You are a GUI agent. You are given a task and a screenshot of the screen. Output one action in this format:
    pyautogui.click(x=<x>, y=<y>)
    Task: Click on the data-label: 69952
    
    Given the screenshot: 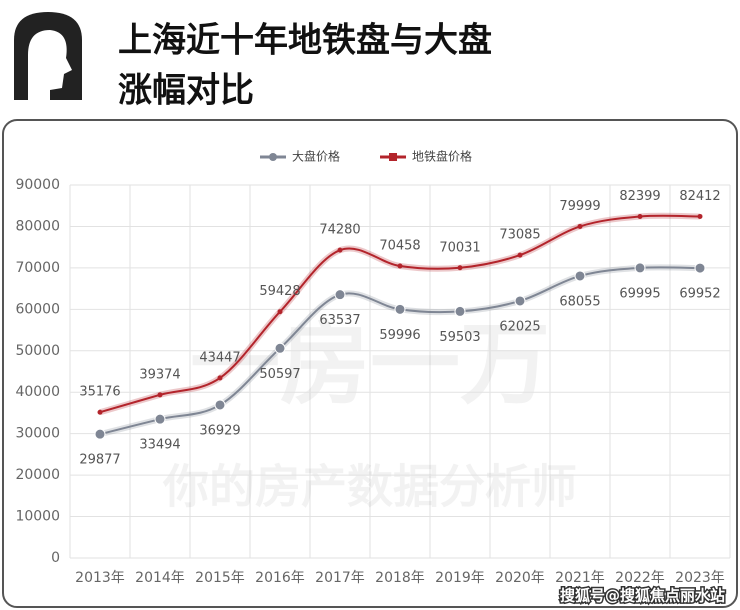 What is the action you would take?
    pyautogui.click(x=699, y=294)
    